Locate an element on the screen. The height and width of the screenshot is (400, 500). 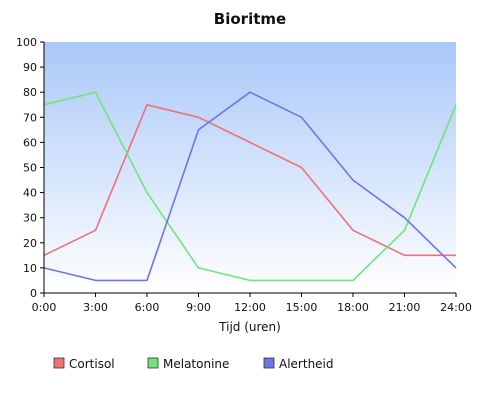
x-tick-label: 9:00 is located at coordinates (198, 307).